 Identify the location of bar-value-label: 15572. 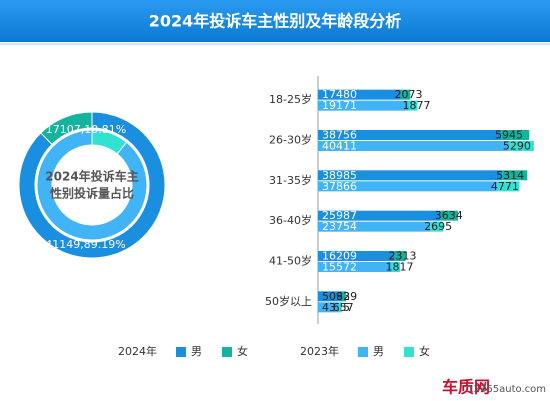
(339, 267).